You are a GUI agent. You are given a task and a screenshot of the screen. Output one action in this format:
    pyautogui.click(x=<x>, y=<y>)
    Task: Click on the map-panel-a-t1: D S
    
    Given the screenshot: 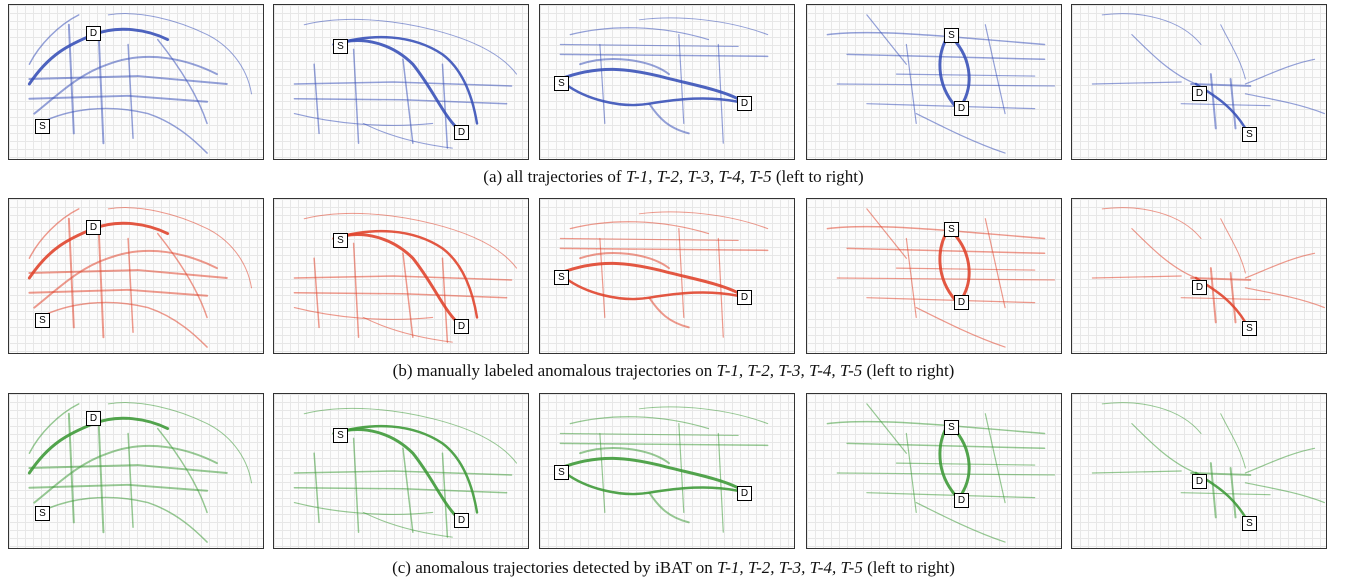 What is the action you would take?
    pyautogui.click(x=136, y=82)
    